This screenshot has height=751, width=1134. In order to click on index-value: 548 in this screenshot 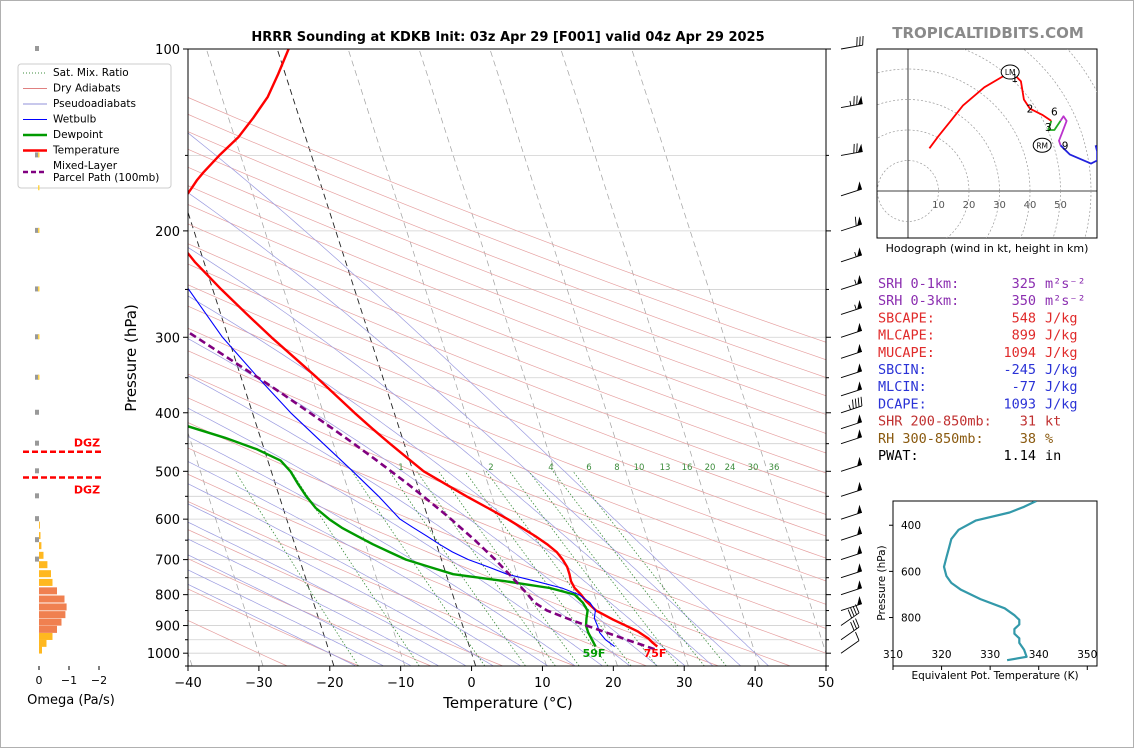, I will do `click(1024, 318)`.